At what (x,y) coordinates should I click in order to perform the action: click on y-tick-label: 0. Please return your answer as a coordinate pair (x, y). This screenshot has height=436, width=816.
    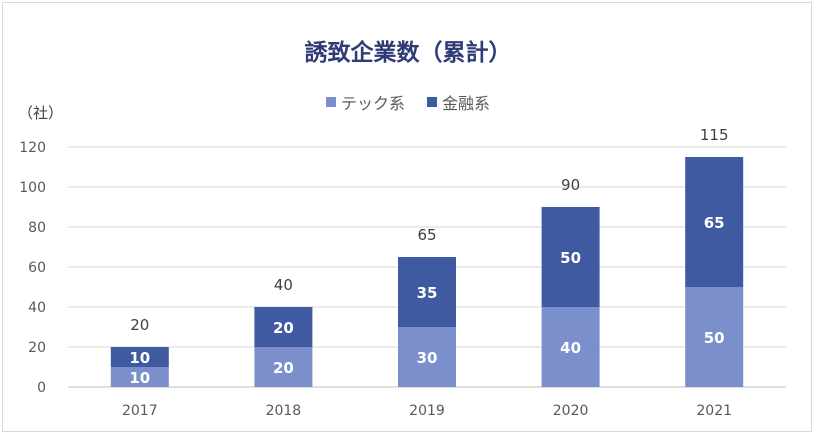
    Looking at the image, I should click on (41, 388).